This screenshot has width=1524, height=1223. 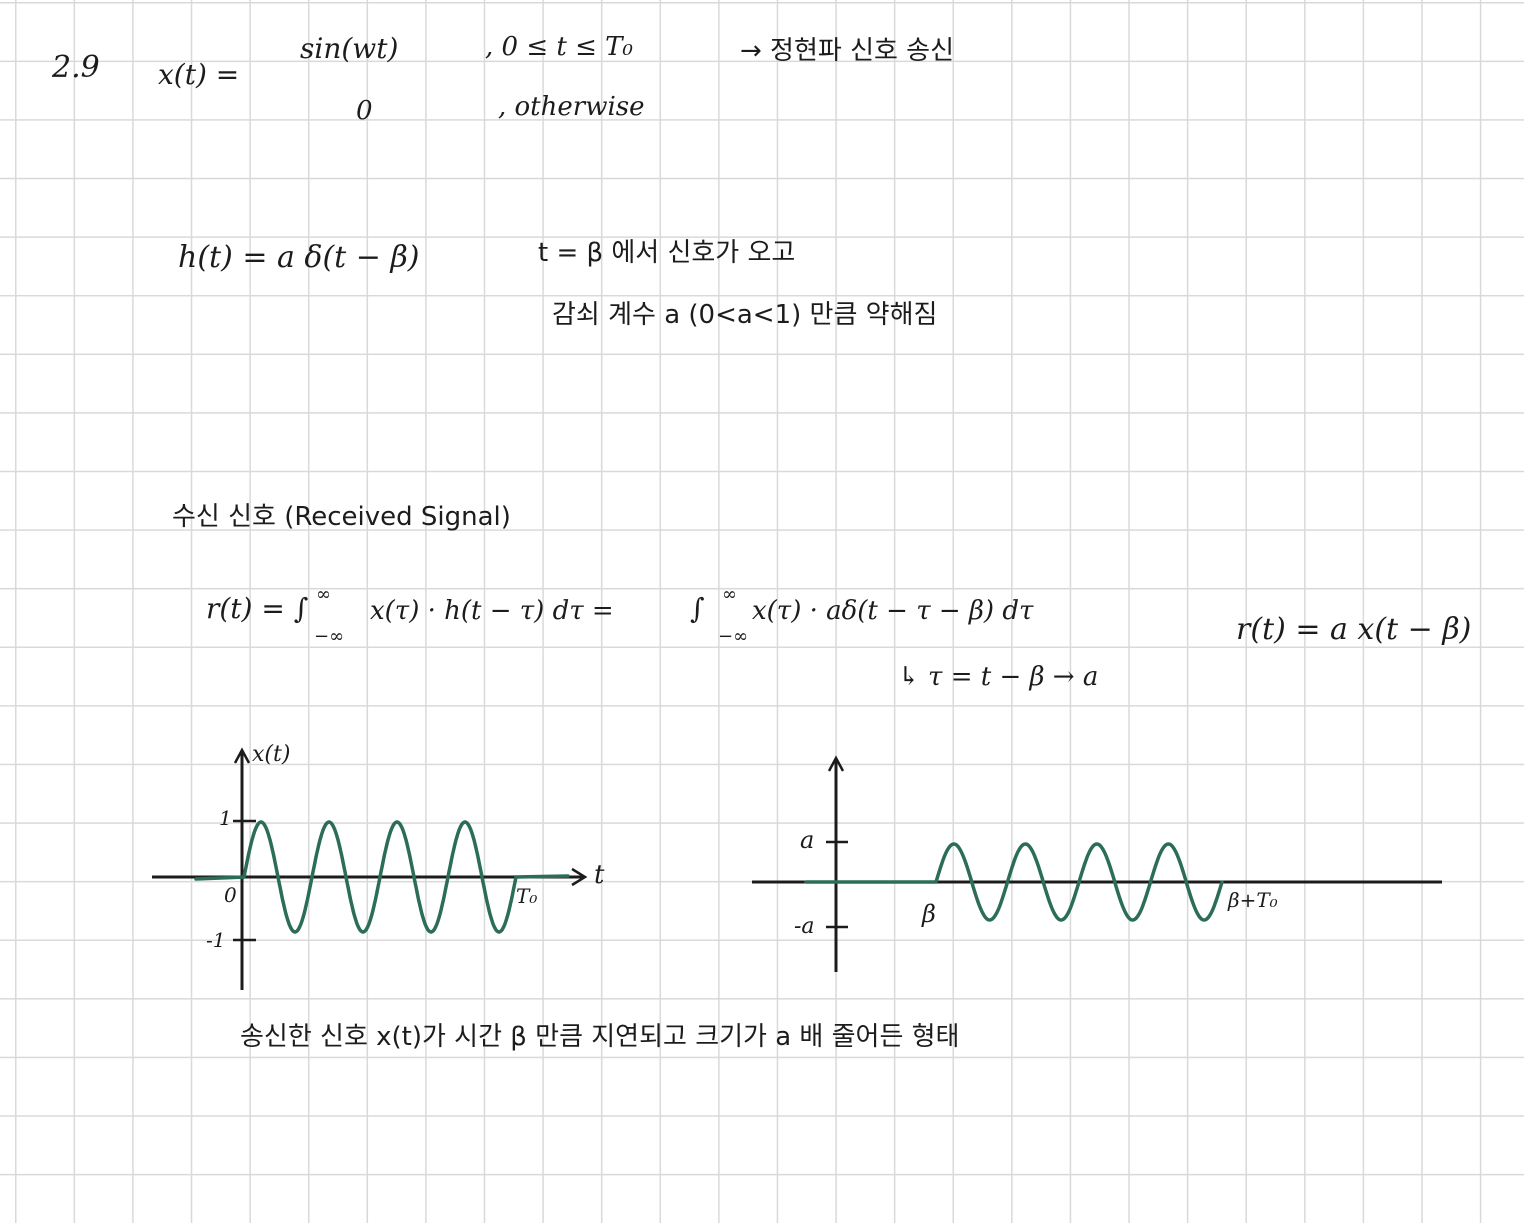 I want to click on integral-2-body: x(τ) · aδ(t − τ − β) dτ, so click(x=893, y=611).